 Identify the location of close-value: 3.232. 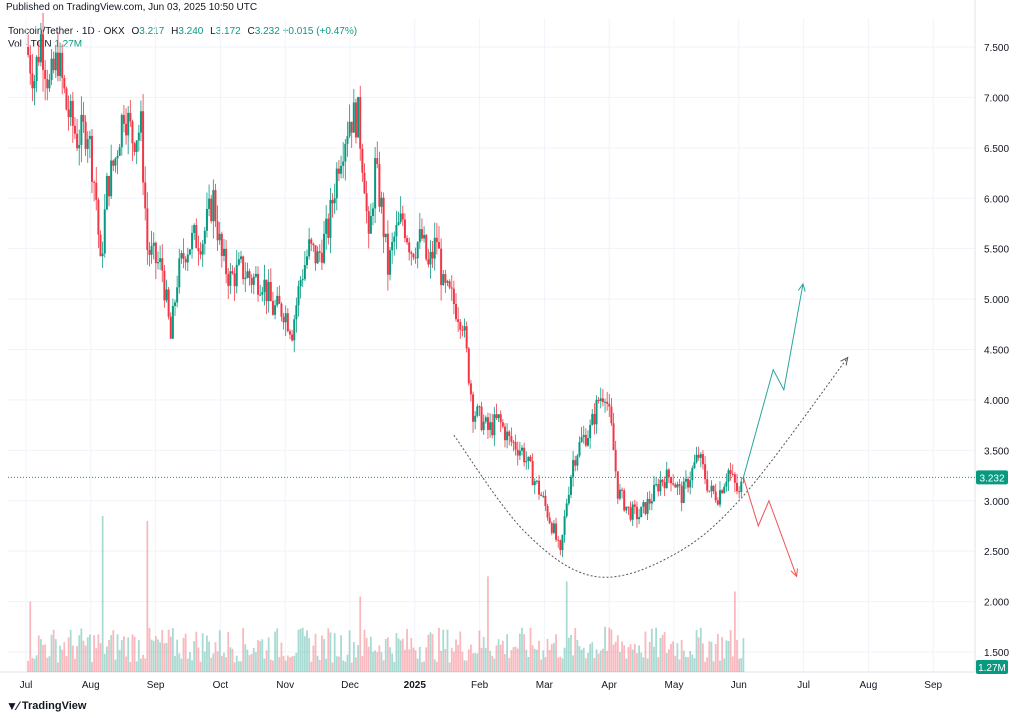
(267, 31).